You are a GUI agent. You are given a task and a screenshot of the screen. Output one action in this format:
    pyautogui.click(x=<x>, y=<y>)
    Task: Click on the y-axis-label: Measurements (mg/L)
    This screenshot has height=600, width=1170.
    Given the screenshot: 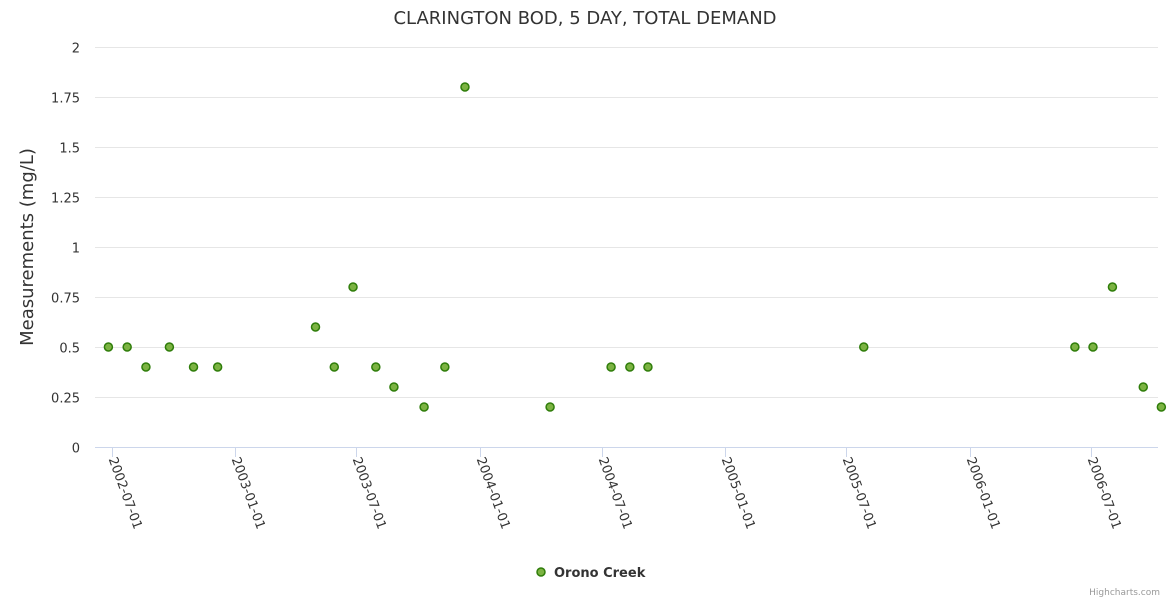 What is the action you would take?
    pyautogui.click(x=27, y=247)
    